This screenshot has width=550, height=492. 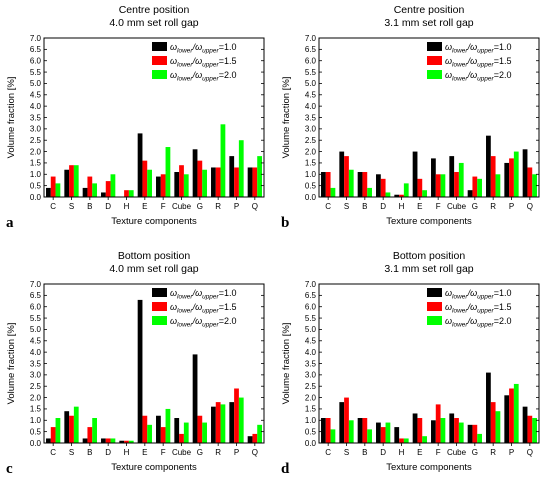 I want to click on y-tick-label: 3.5, so click(x=311, y=363).